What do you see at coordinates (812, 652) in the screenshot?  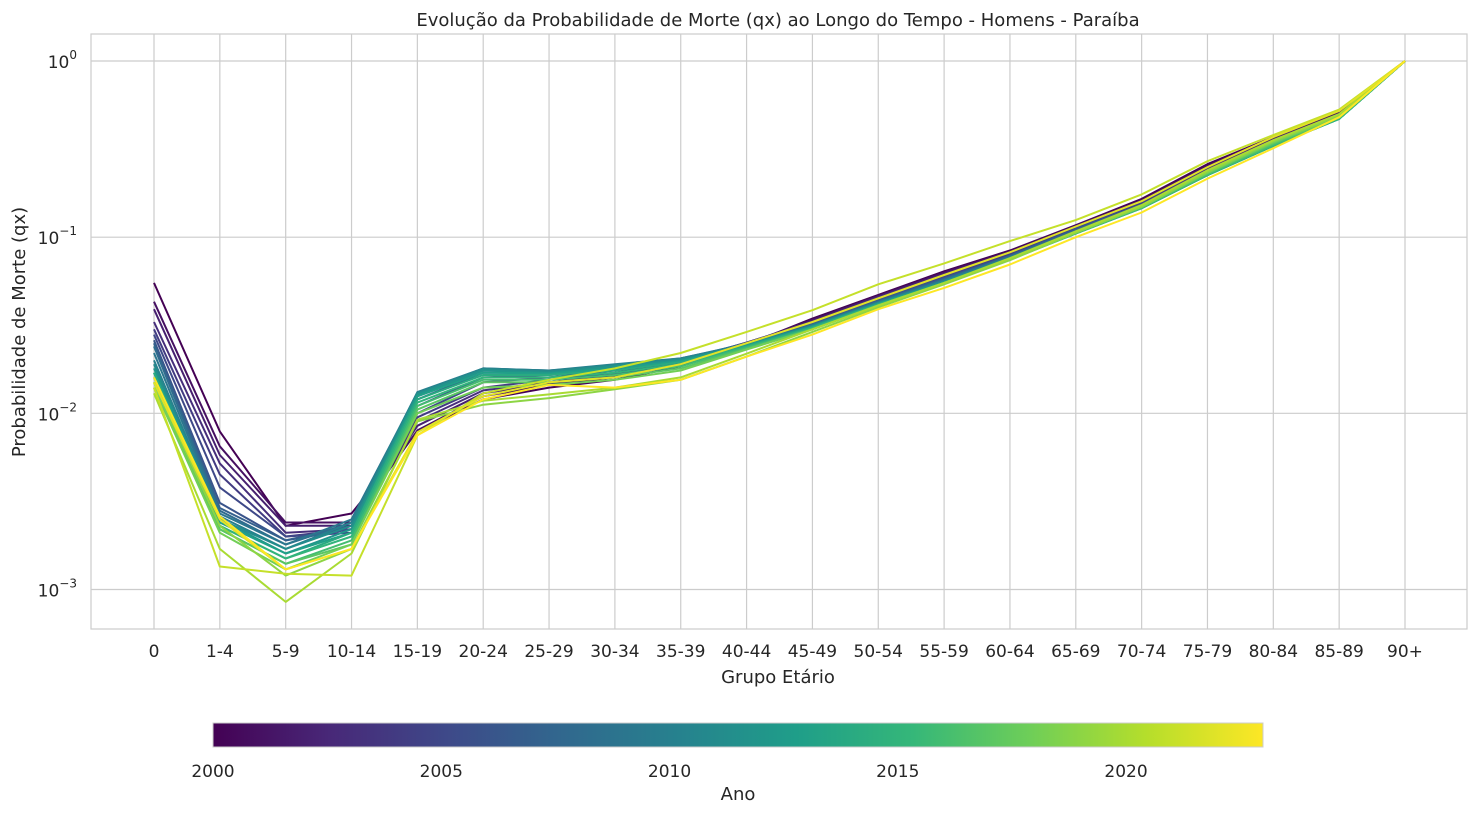 I see `x-tick-label: 45-49` at bounding box center [812, 652].